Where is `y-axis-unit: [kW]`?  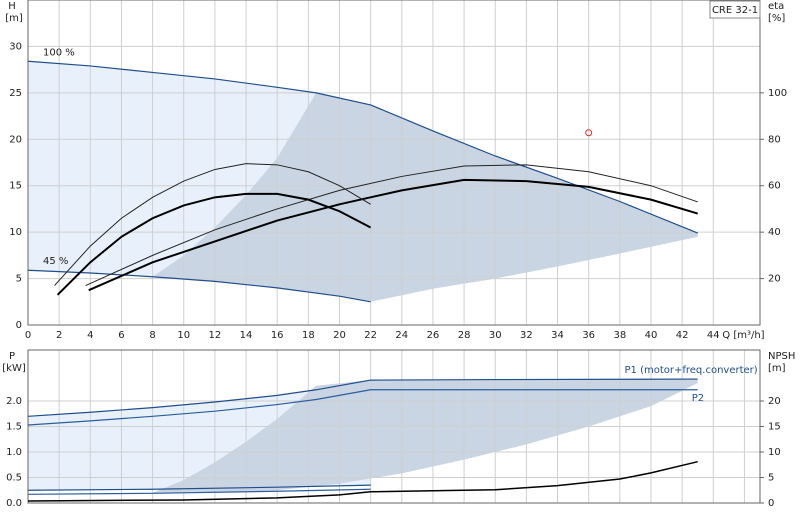
y-axis-unit: [kW] is located at coordinates (14, 368).